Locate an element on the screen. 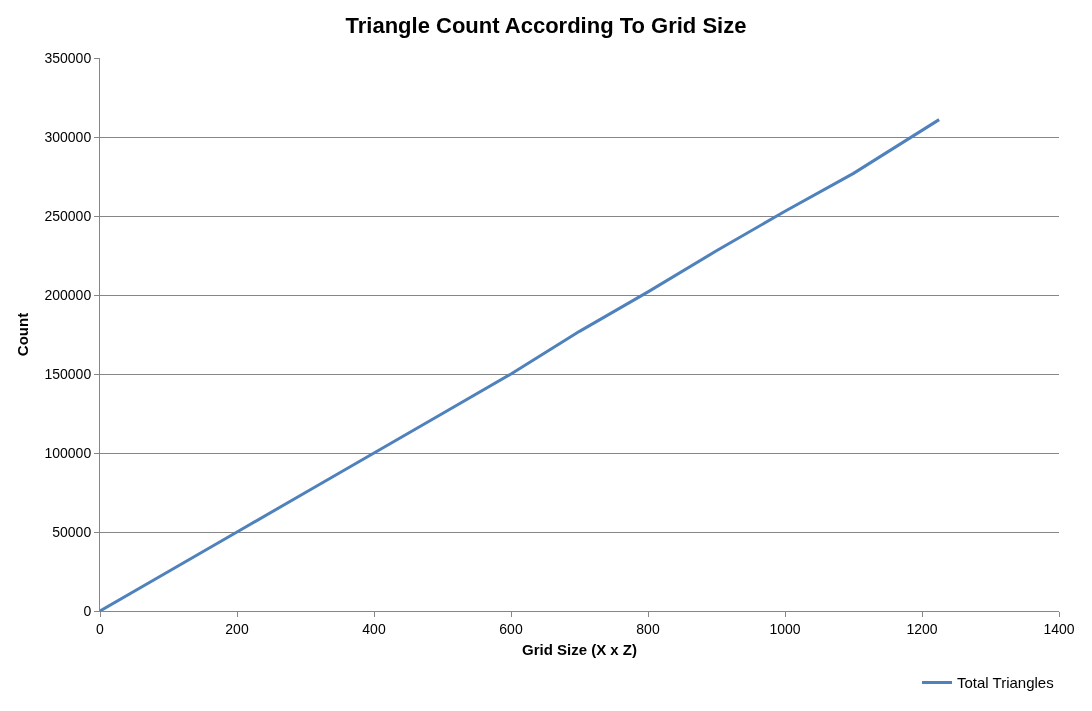  y-tick-label: 150000 is located at coordinates (68, 373).